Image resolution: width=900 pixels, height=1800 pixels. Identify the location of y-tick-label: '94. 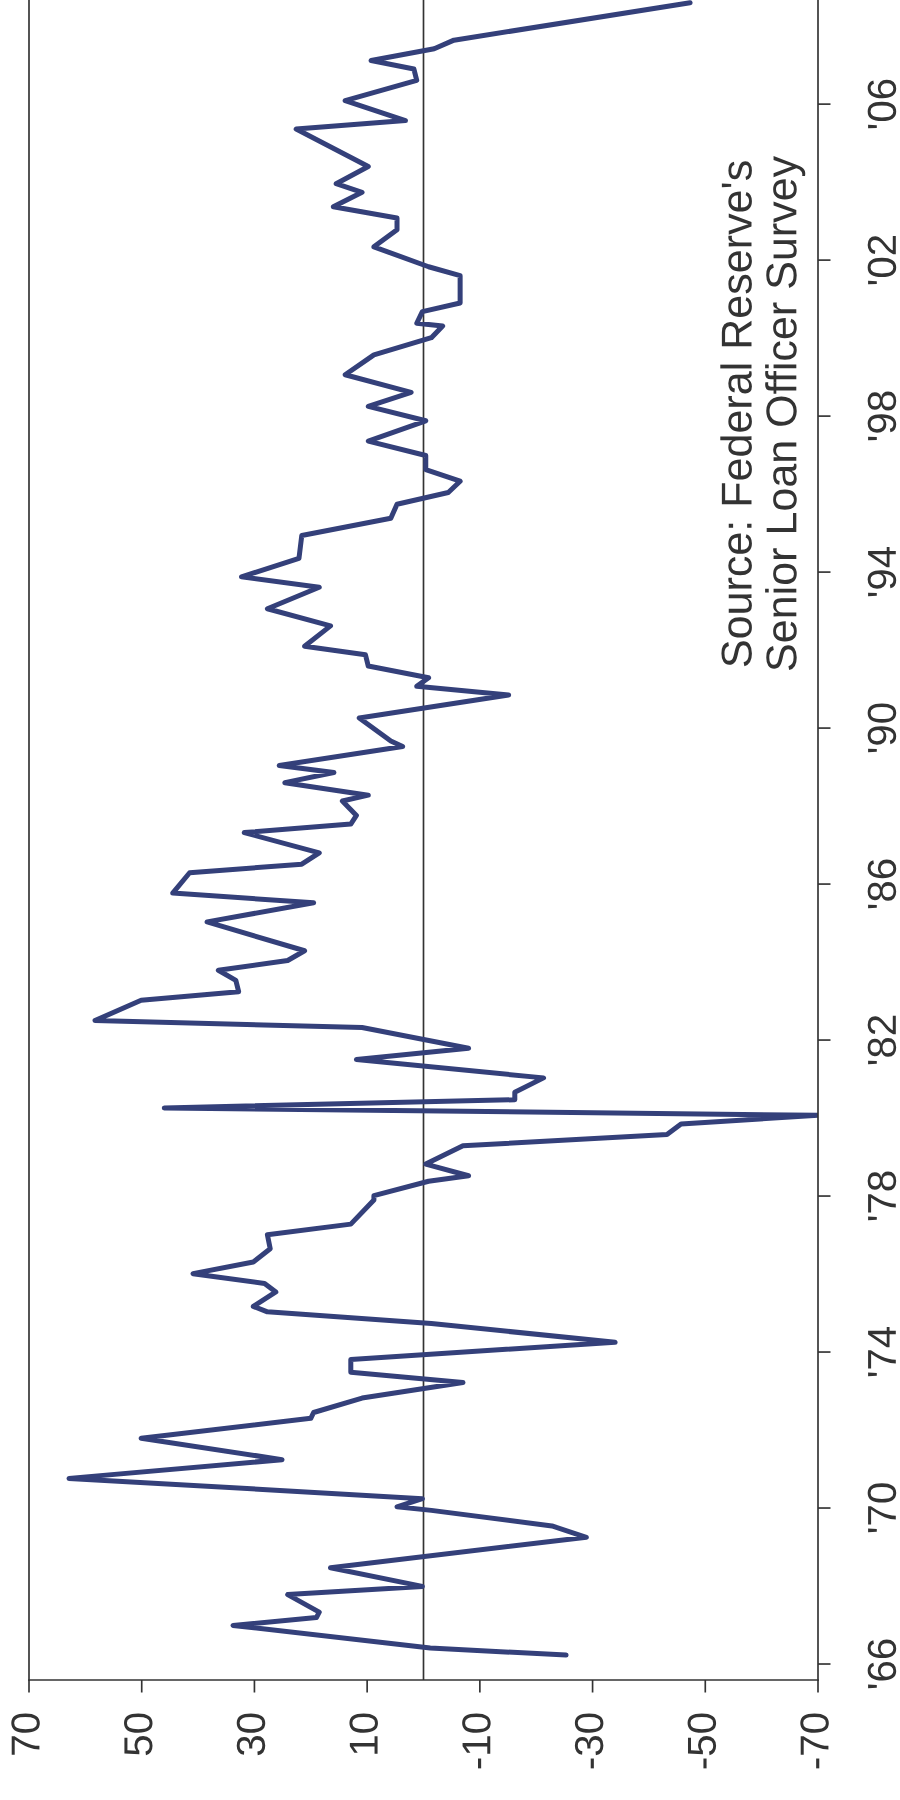
(882, 572).